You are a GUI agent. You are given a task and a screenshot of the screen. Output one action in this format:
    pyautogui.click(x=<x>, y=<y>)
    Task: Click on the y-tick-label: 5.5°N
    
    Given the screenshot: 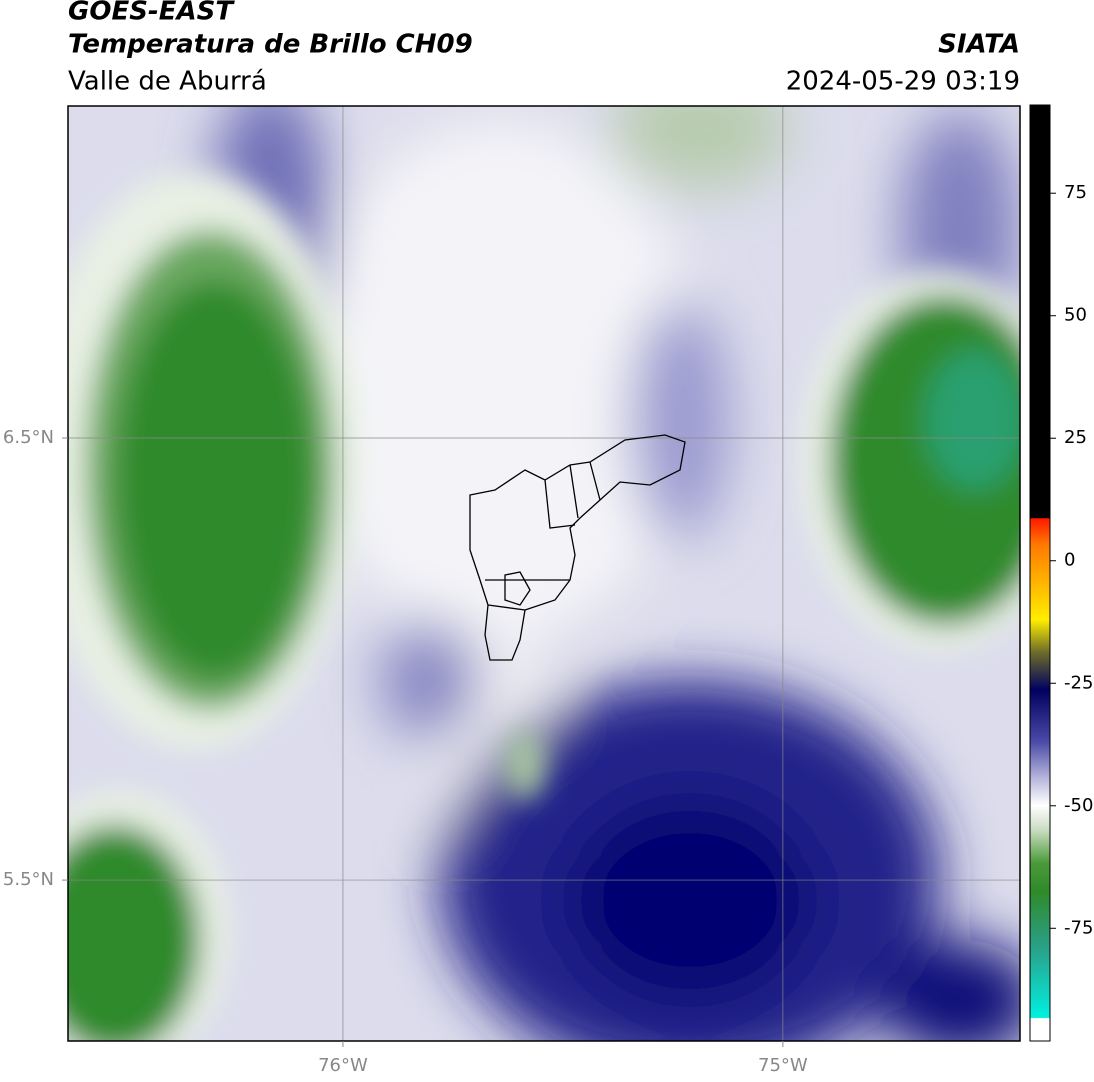 What is the action you would take?
    pyautogui.click(x=28, y=879)
    